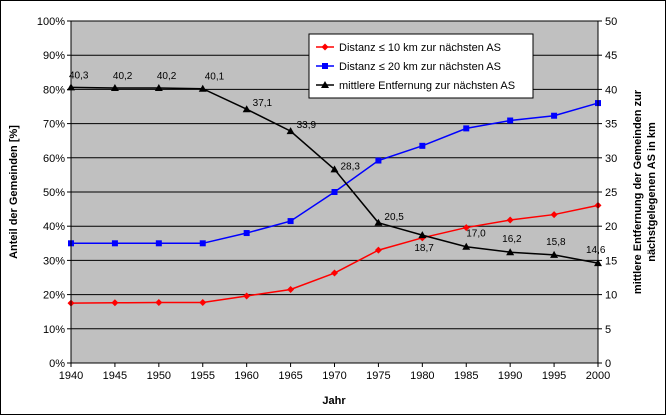  What do you see at coordinates (611, 296) in the screenshot?
I see `y-tick-right-label: 10` at bounding box center [611, 296].